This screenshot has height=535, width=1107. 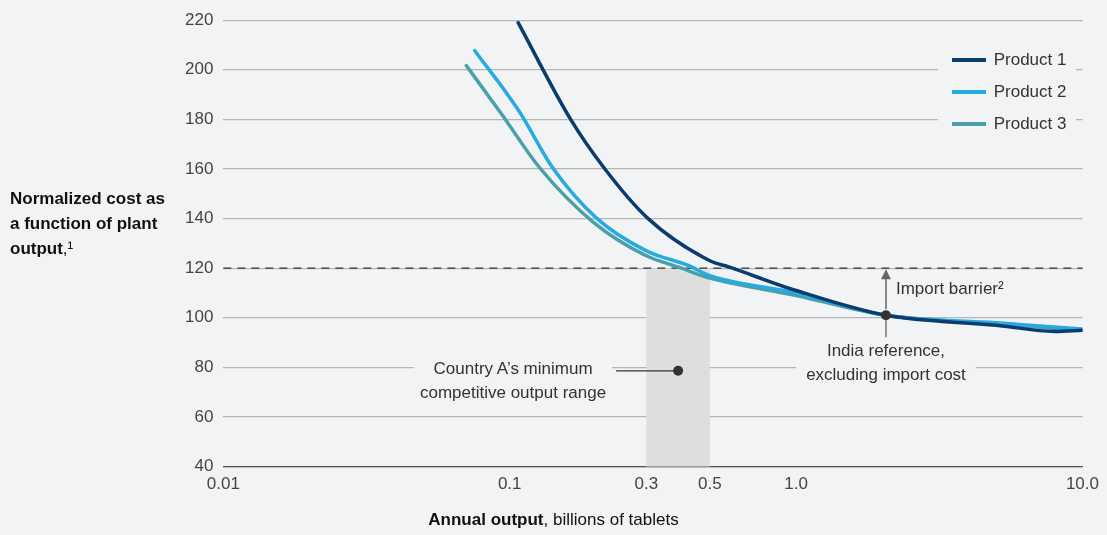 What do you see at coordinates (1030, 124) in the screenshot?
I see `legend-label: Product 3` at bounding box center [1030, 124].